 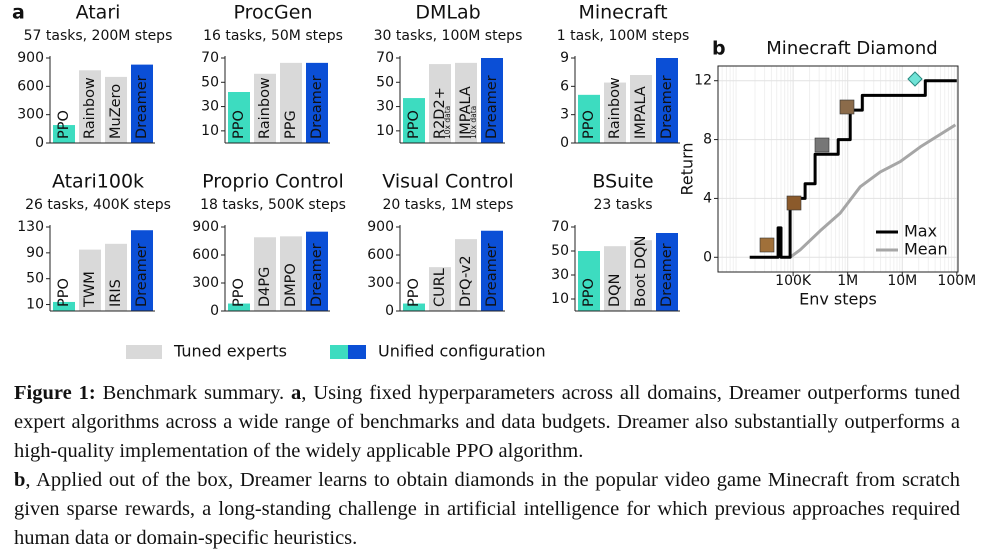 What do you see at coordinates (90, 289) in the screenshot?
I see `bar-label: TWM` at bounding box center [90, 289].